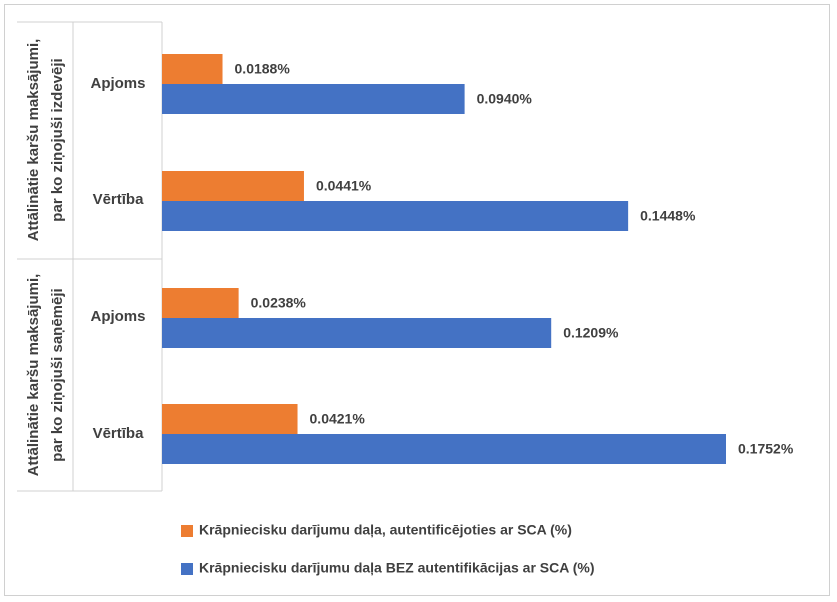  Describe the element at coordinates (668, 216) in the screenshot. I see `data-label: 0.1448%` at that location.